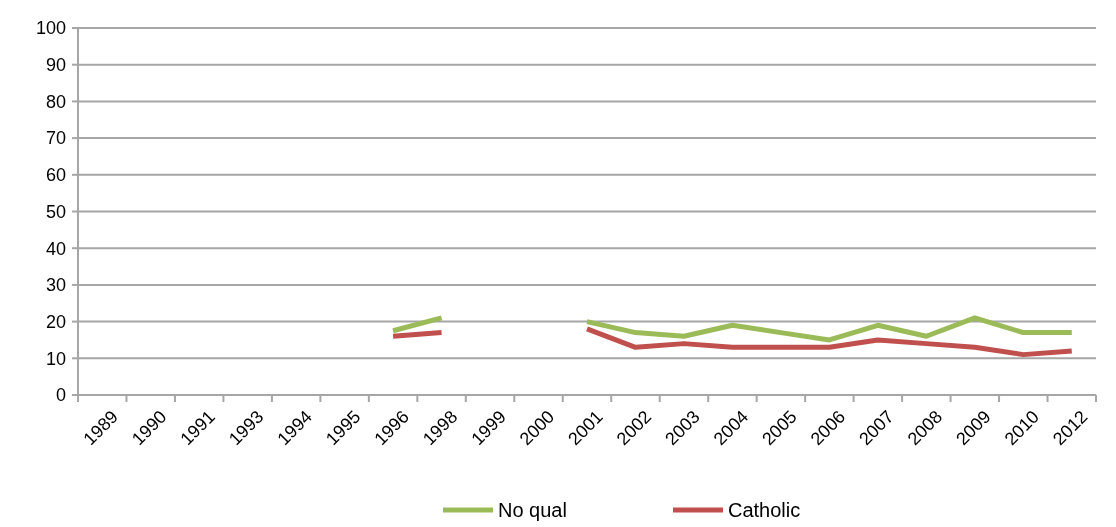  What do you see at coordinates (55, 65) in the screenshot?
I see `y-tick-label: 90` at bounding box center [55, 65].